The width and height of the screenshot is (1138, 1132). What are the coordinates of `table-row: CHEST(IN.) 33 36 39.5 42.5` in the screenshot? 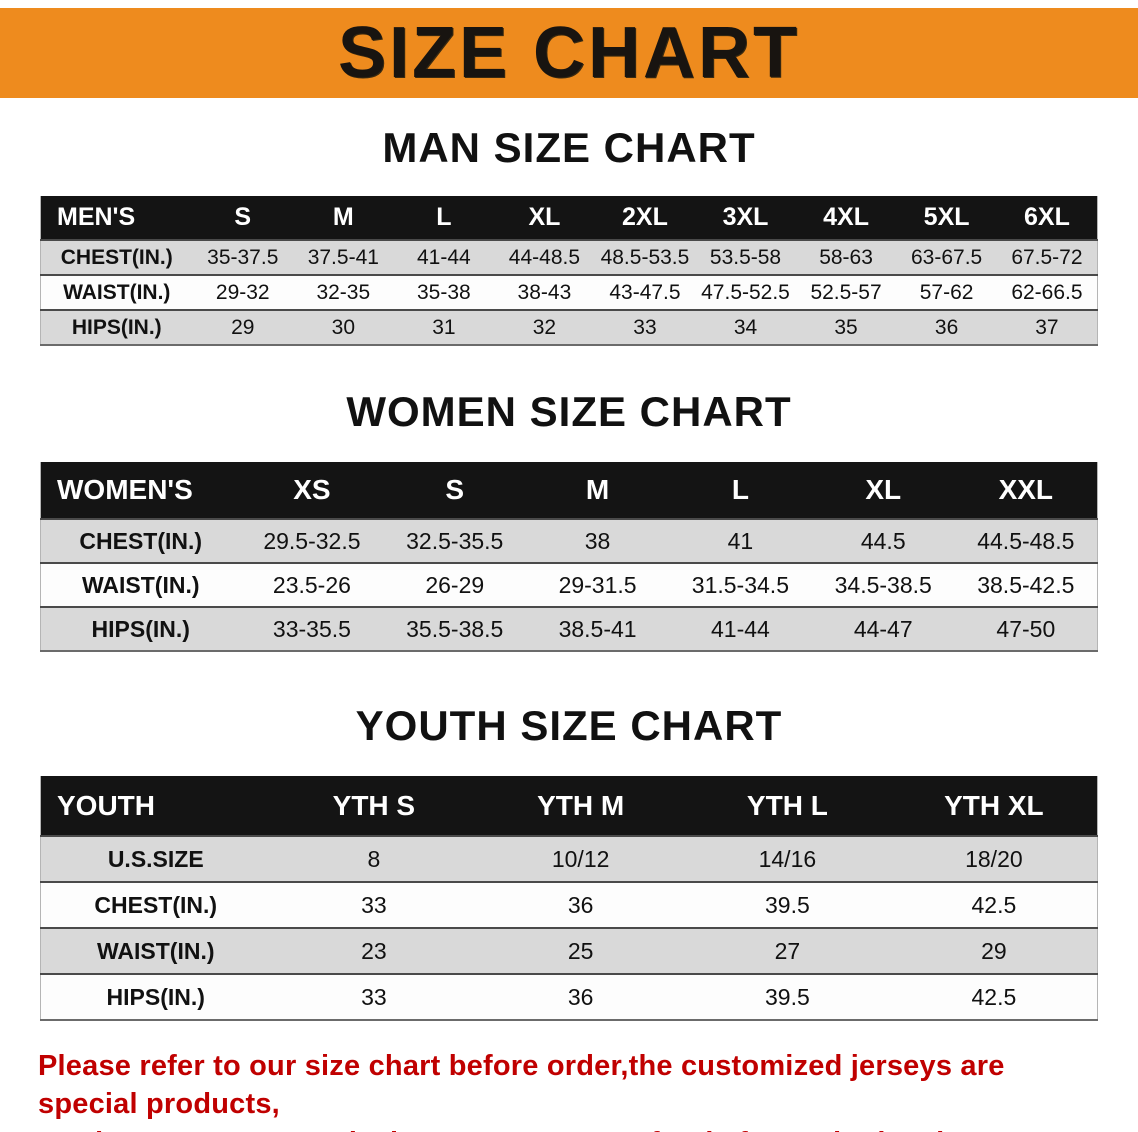 It's located at (569, 904).